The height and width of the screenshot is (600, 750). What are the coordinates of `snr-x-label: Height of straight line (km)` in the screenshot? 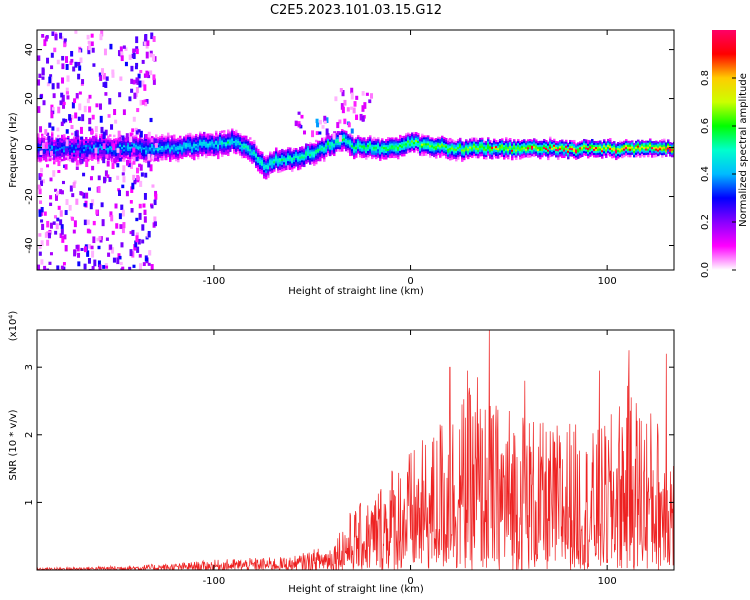 It's located at (356, 589).